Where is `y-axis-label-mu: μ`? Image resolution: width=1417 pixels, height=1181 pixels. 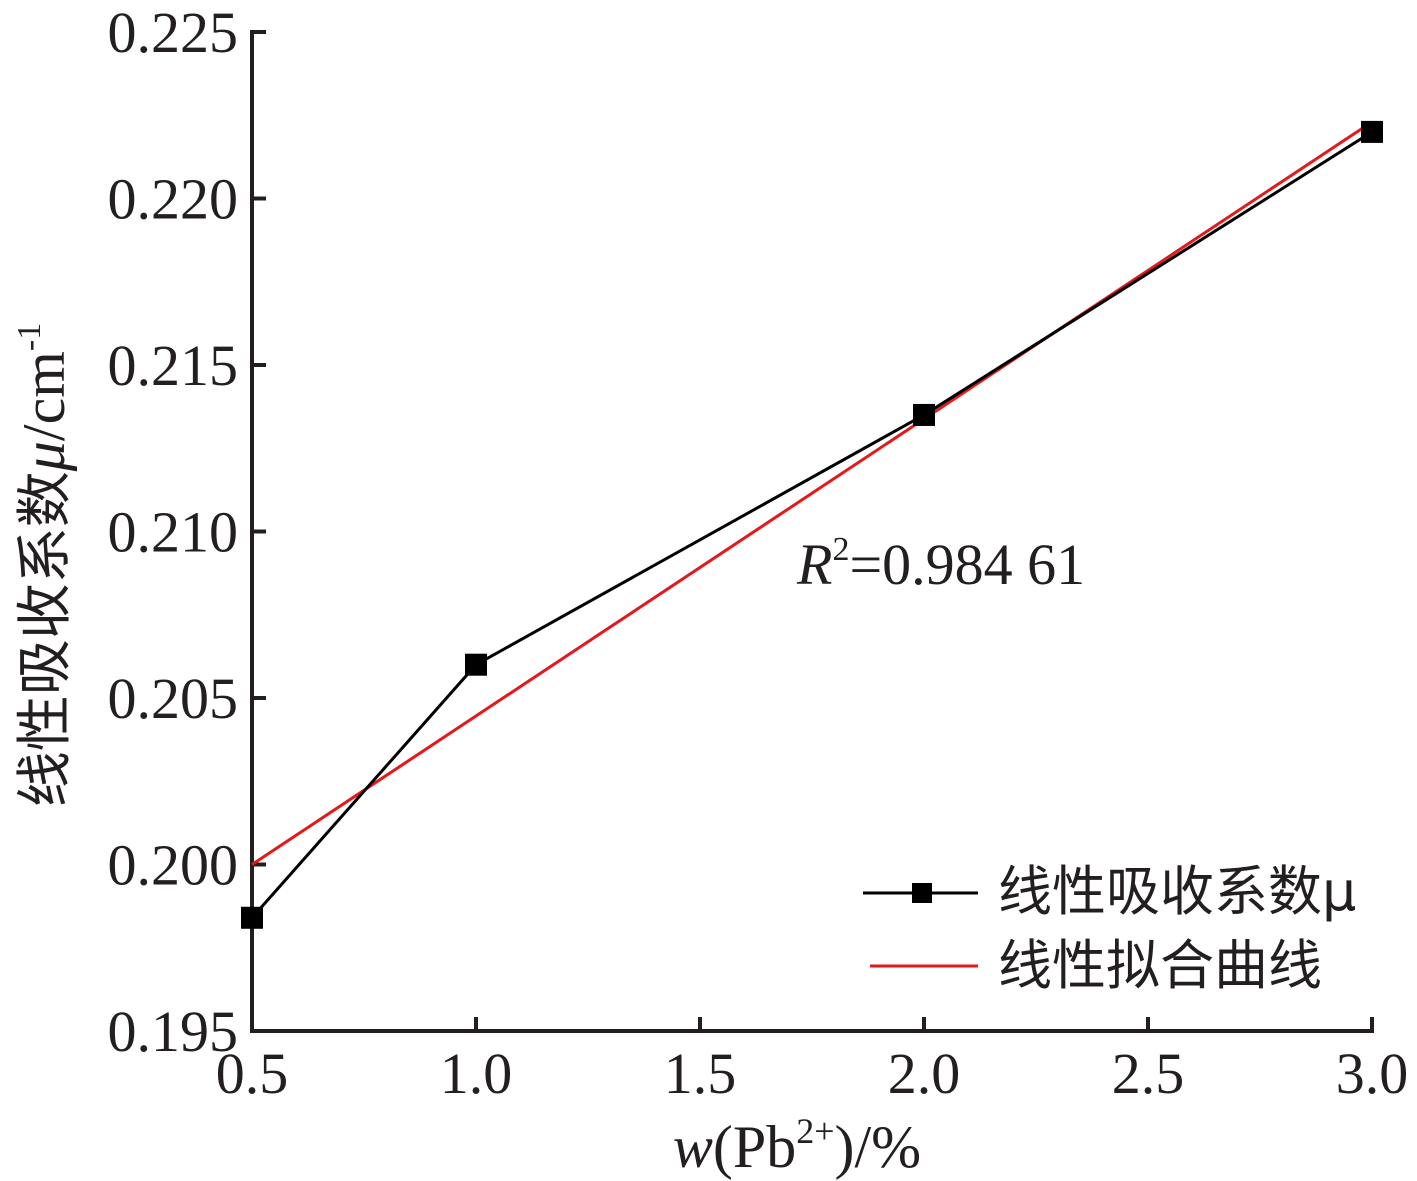 y-axis-label-mu: μ is located at coordinates (44, 456).